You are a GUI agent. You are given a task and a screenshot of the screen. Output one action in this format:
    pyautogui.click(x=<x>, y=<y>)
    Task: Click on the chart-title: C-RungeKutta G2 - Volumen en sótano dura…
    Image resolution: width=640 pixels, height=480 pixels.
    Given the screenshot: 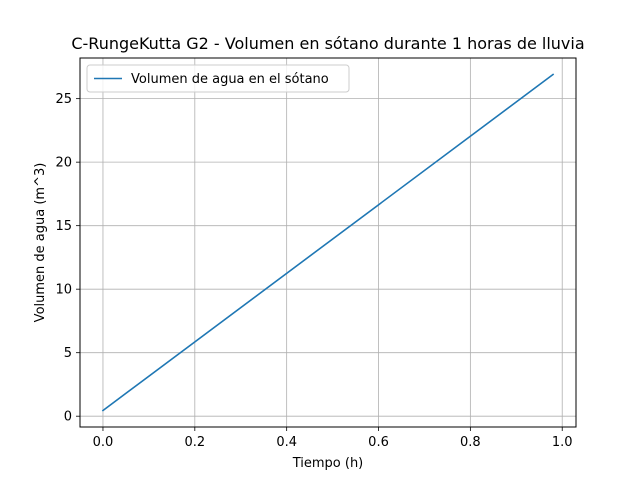 What is the action you would take?
    pyautogui.click(x=327, y=43)
    